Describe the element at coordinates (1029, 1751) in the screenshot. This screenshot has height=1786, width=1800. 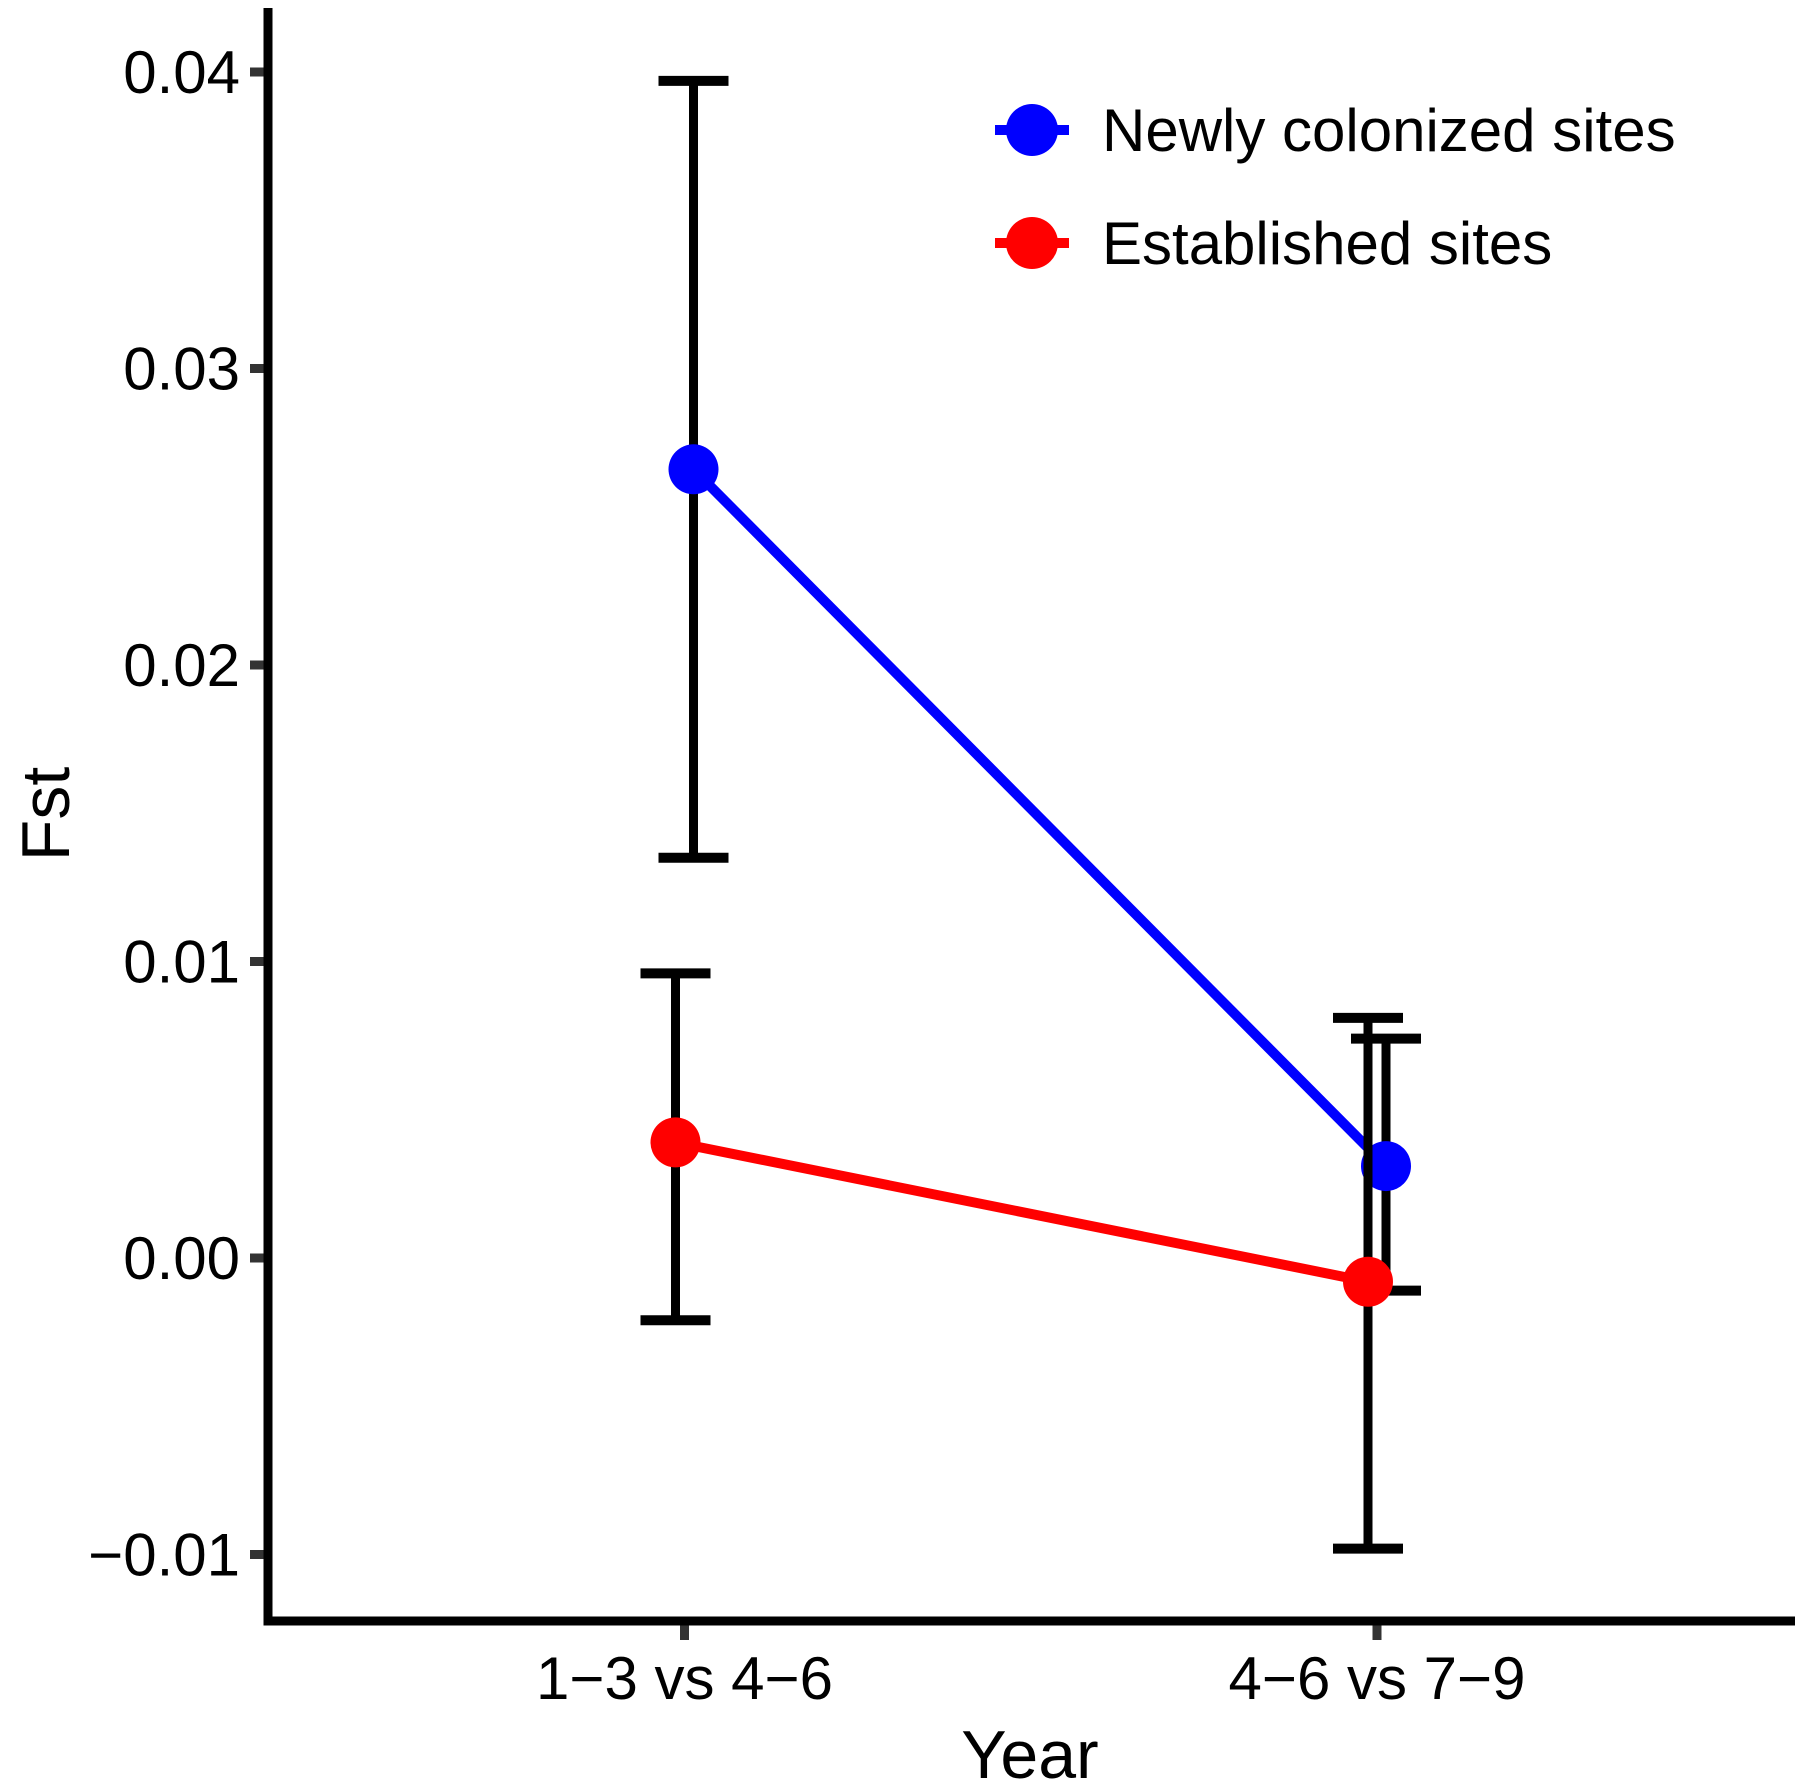
I see `x-axis-title: Year` at that location.